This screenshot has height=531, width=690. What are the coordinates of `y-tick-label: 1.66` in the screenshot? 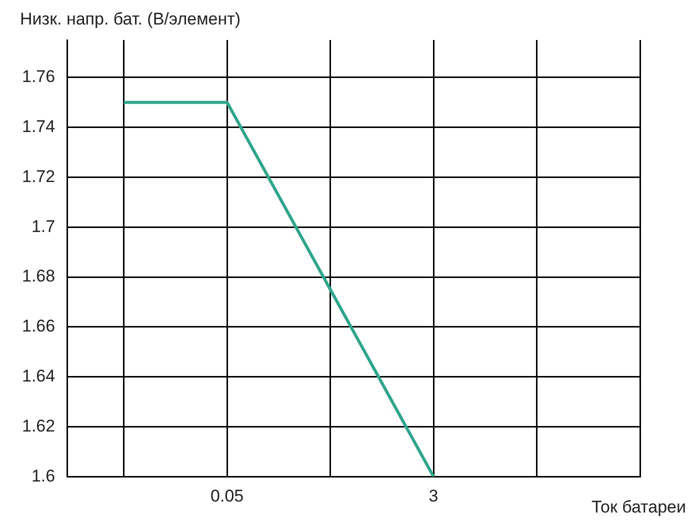 It's located at (39, 326).